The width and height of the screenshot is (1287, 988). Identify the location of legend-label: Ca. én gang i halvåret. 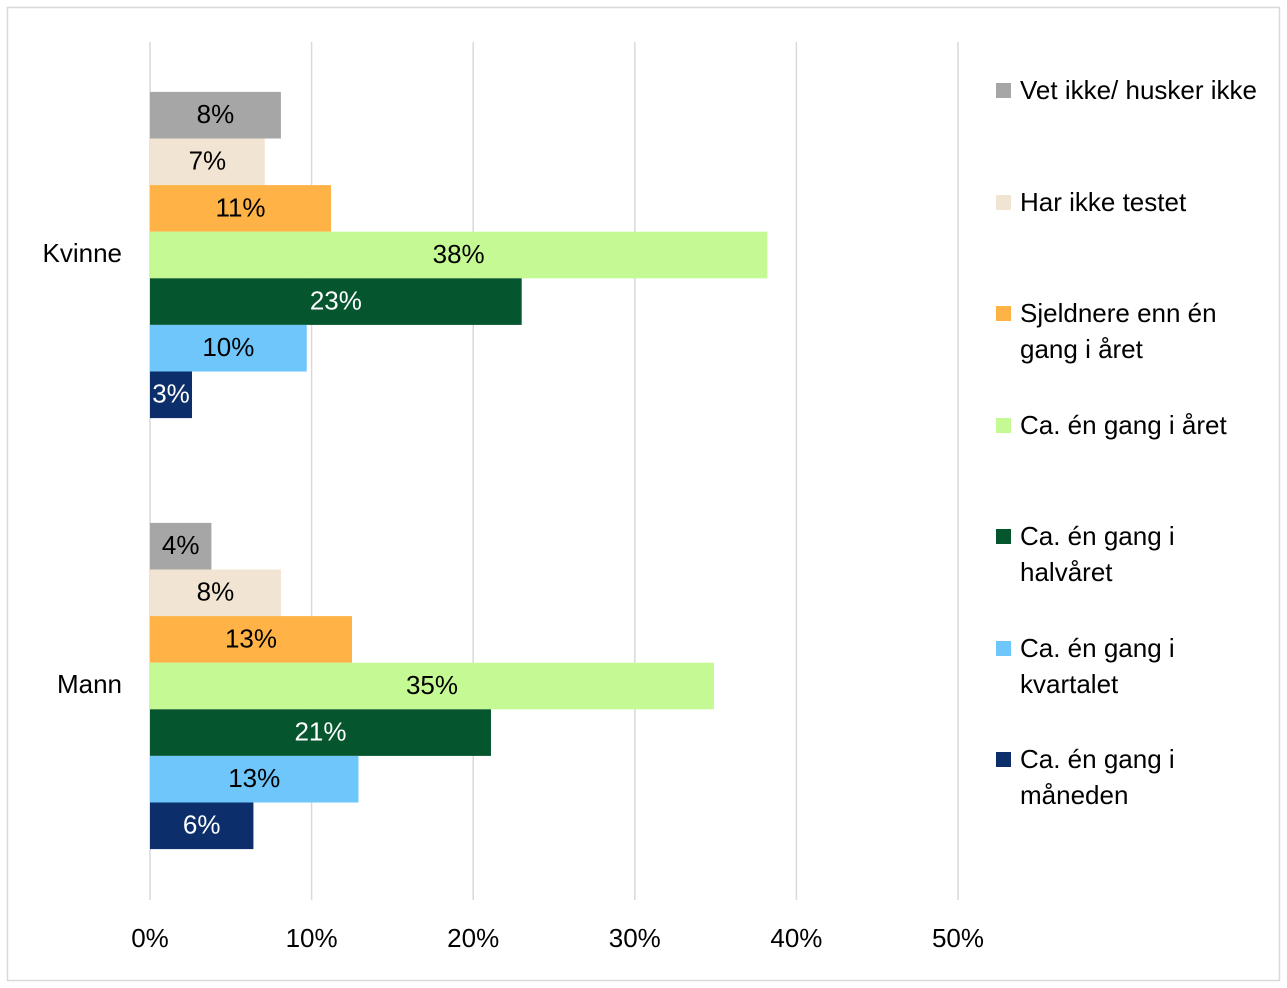
(1097, 554).